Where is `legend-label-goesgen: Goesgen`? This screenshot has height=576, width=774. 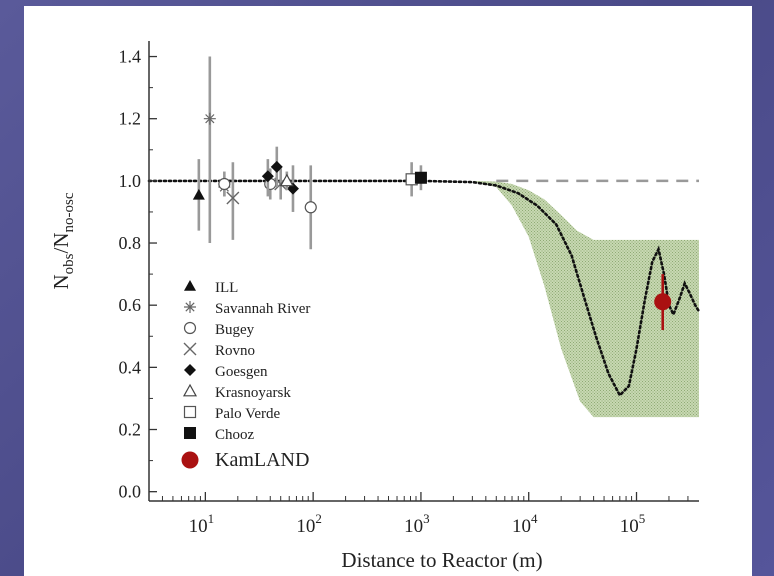
legend-label-goesgen: Goesgen is located at coordinates (241, 372).